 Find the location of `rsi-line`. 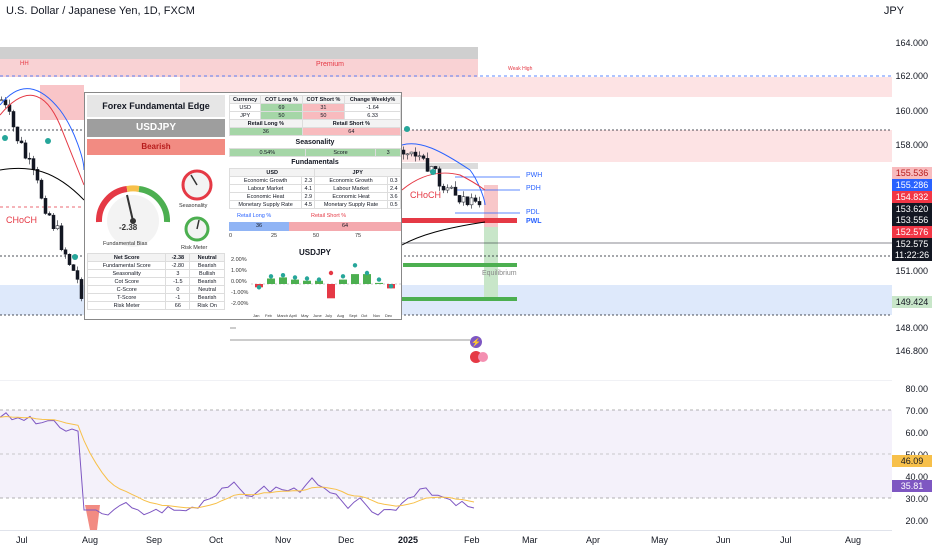

rsi-line is located at coordinates (237, 464).